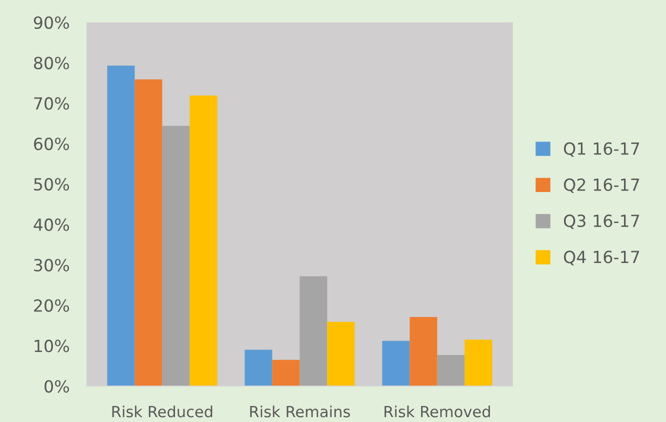  What do you see at coordinates (51, 305) in the screenshot?
I see `y-tick-label: 20%` at bounding box center [51, 305].